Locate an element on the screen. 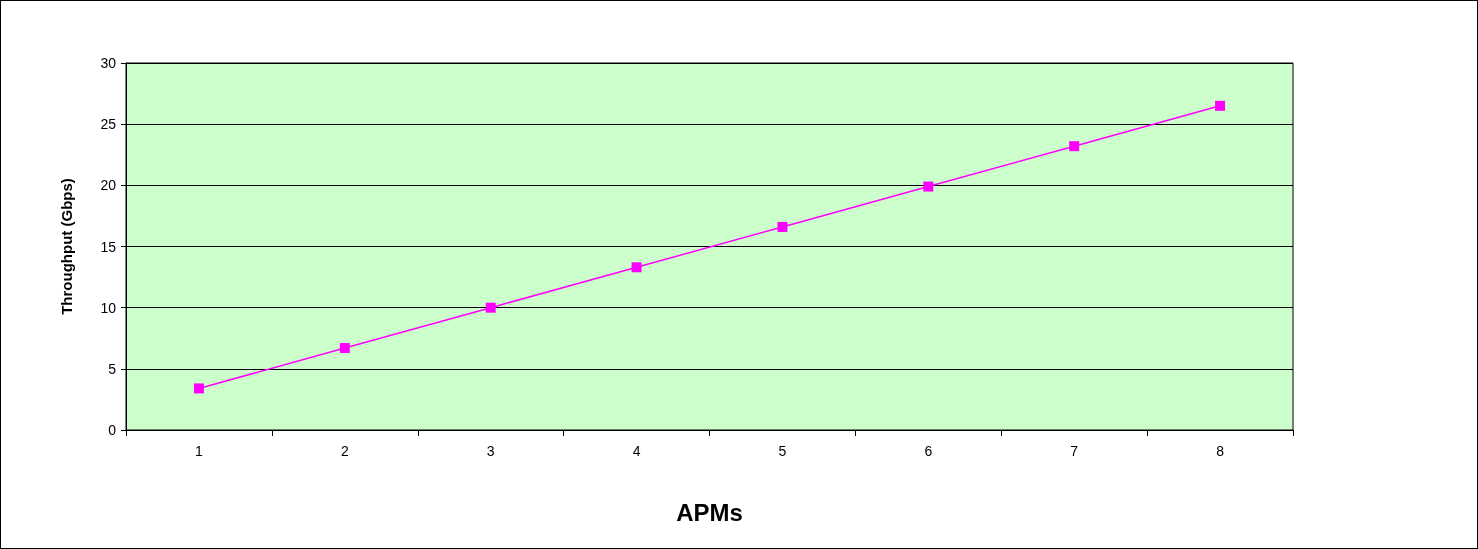 Image resolution: width=1478 pixels, height=549 pixels. y-tick-label: 10 is located at coordinates (108, 307).